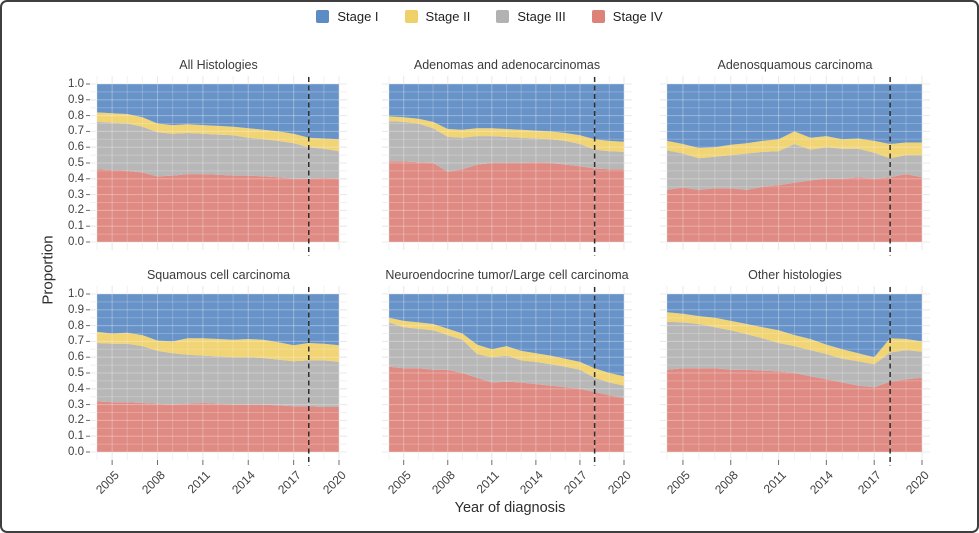 Image resolution: width=979 pixels, height=533 pixels. What do you see at coordinates (411, 16) in the screenshot?
I see `stage-2-swatch-icon` at bounding box center [411, 16].